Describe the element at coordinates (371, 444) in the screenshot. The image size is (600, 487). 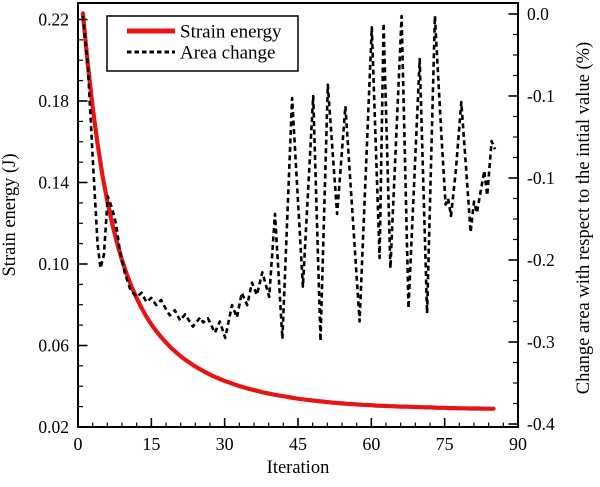
I see `x-tick-label: 60` at that location.